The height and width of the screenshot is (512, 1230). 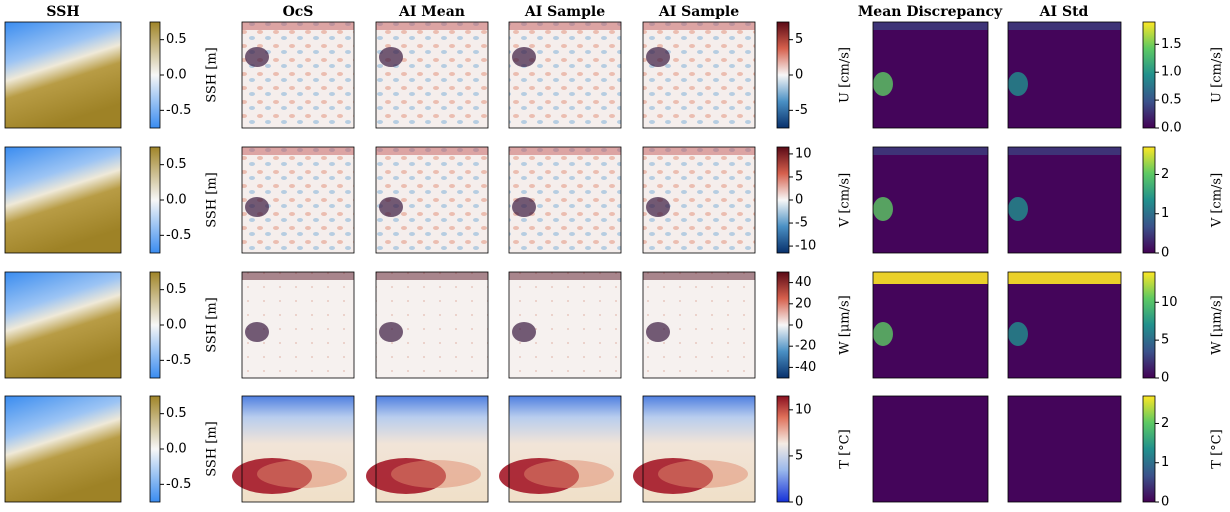 What do you see at coordinates (1165, 213) in the screenshot?
I see `colorbar-tick-label: 1` at bounding box center [1165, 213].